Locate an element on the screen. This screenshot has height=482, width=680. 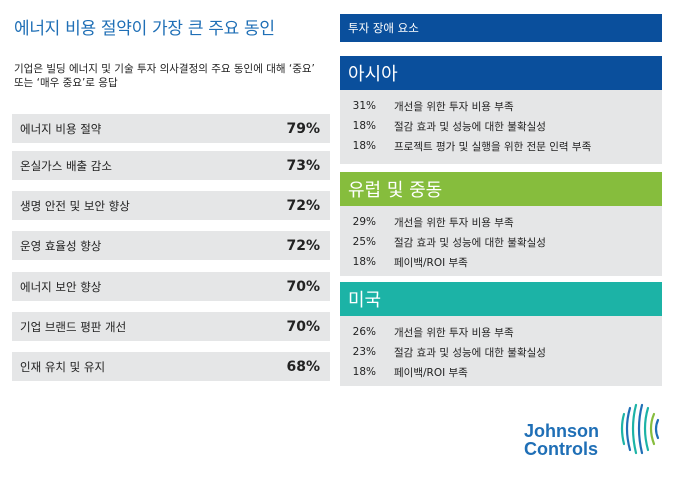
driver-label: 에너지 비용 절약 is located at coordinates (61, 128).